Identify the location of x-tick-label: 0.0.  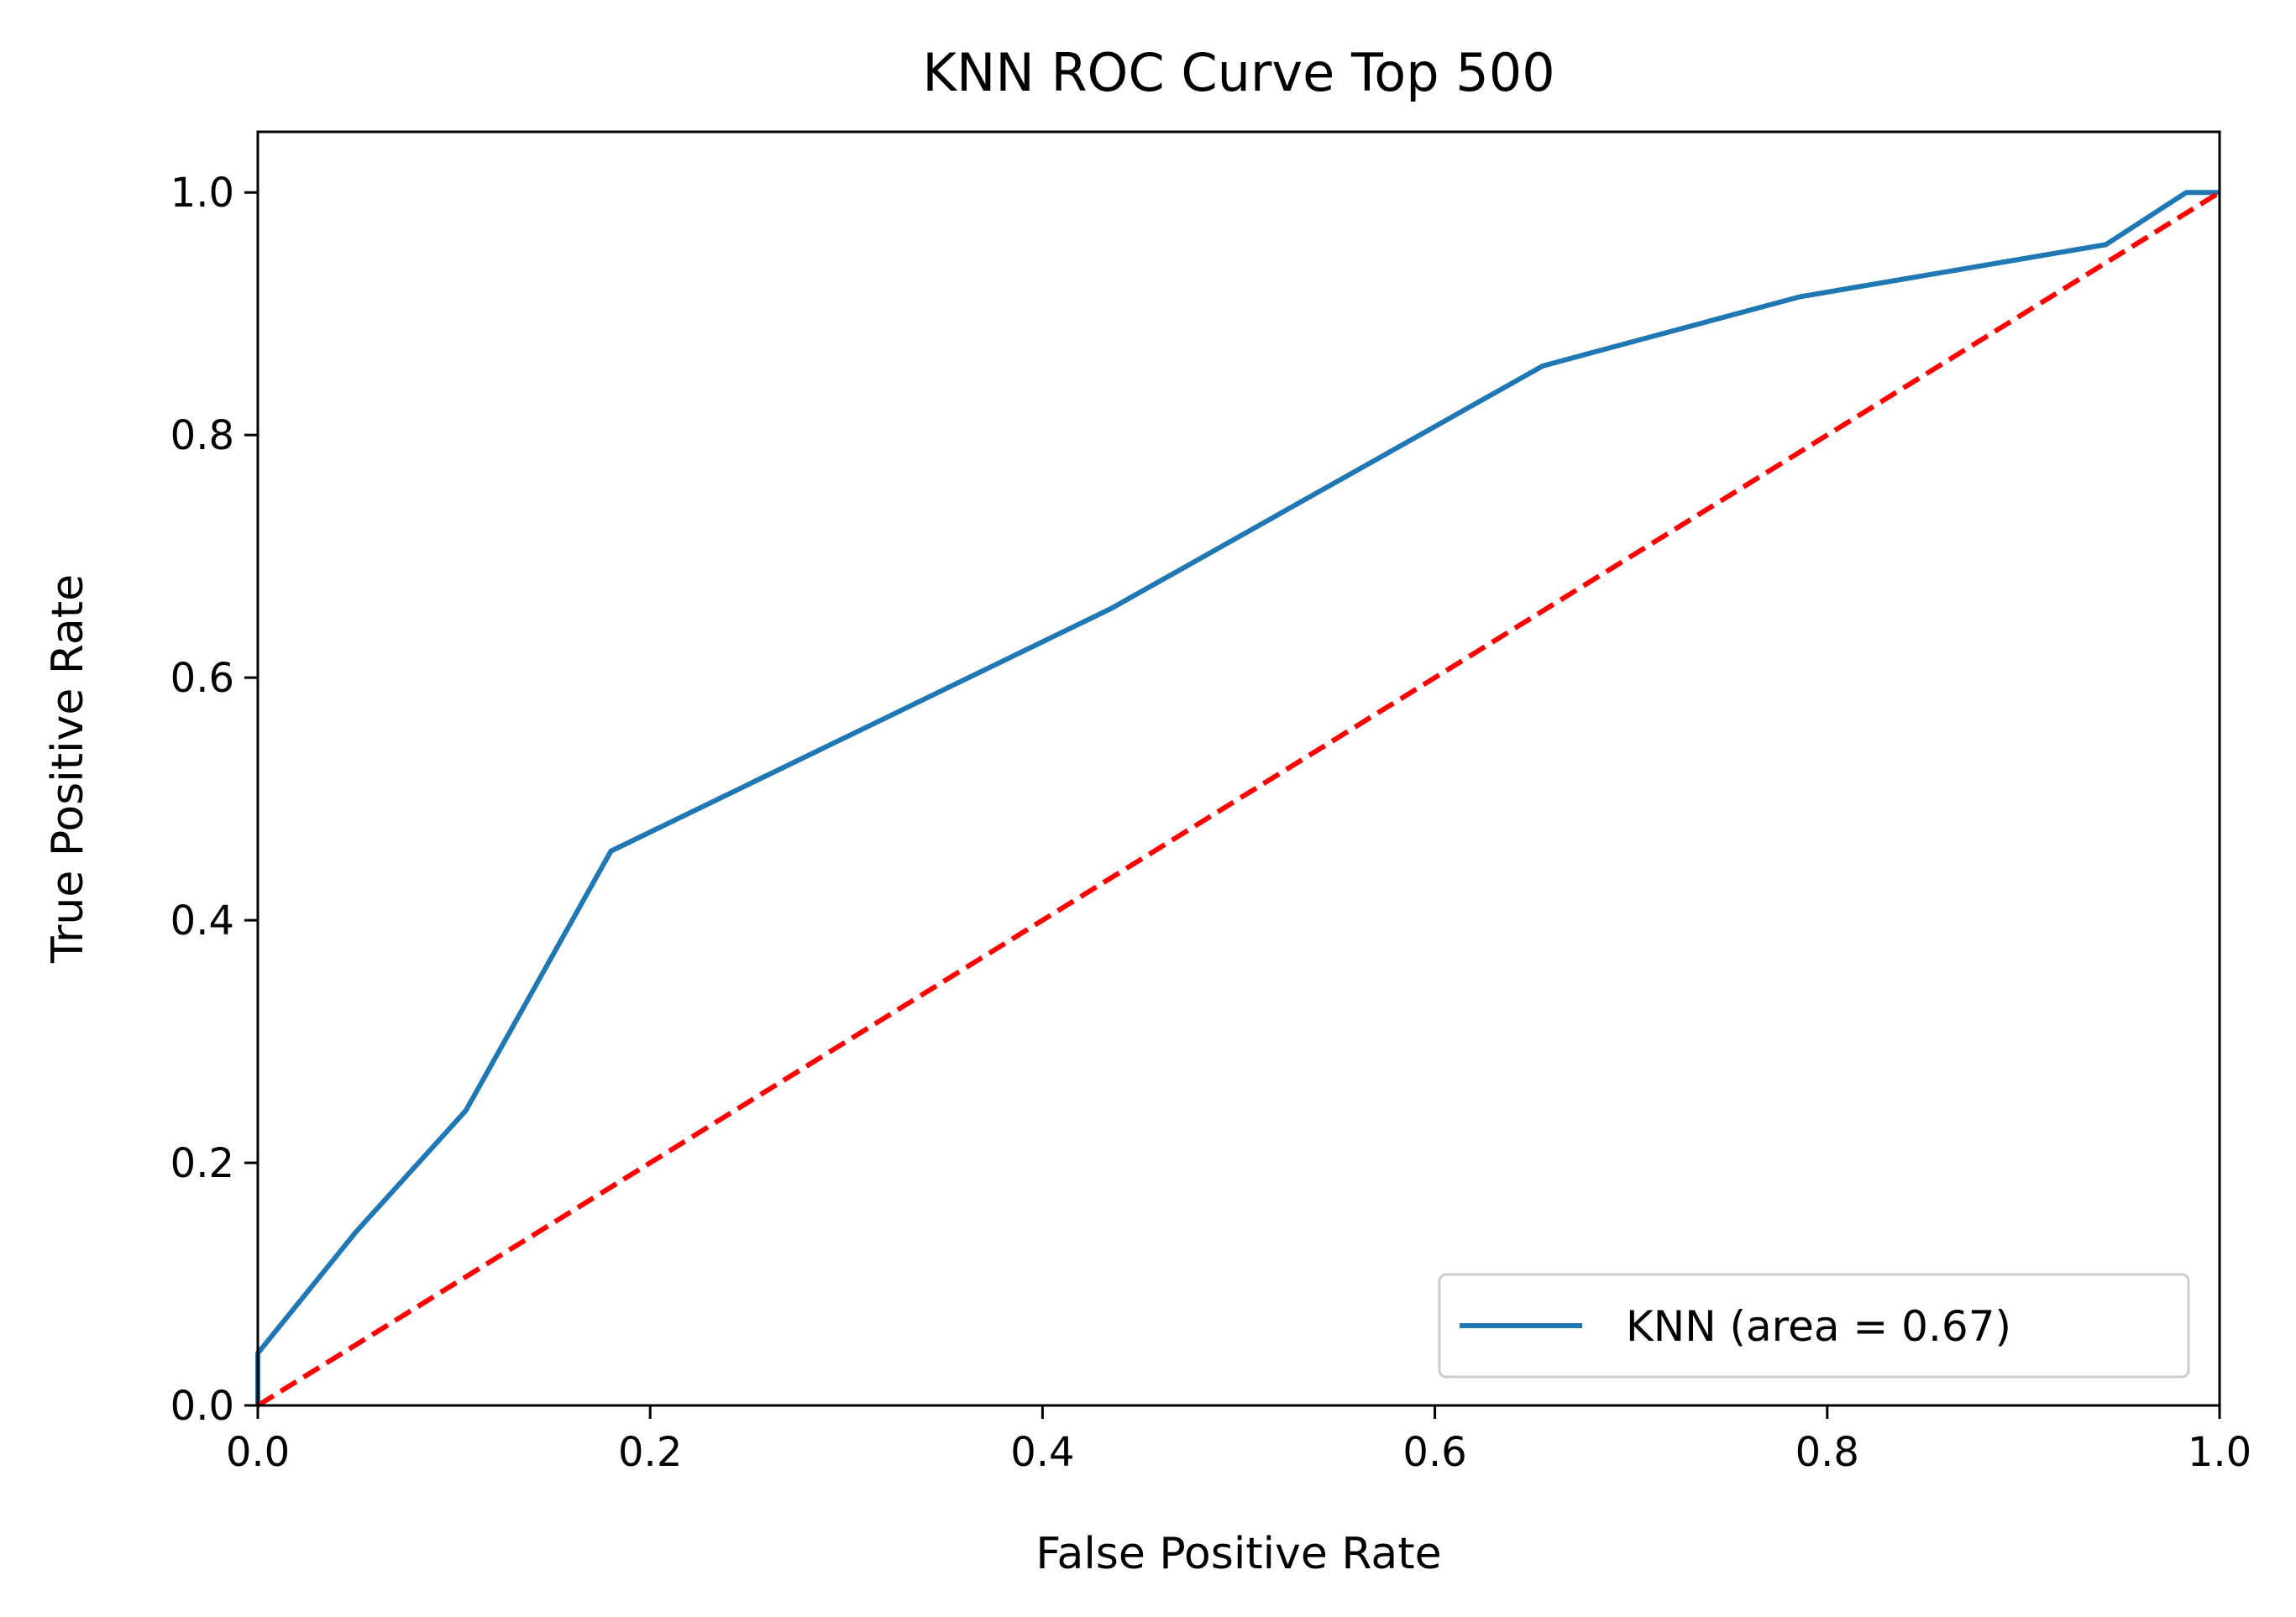
(258, 1452).